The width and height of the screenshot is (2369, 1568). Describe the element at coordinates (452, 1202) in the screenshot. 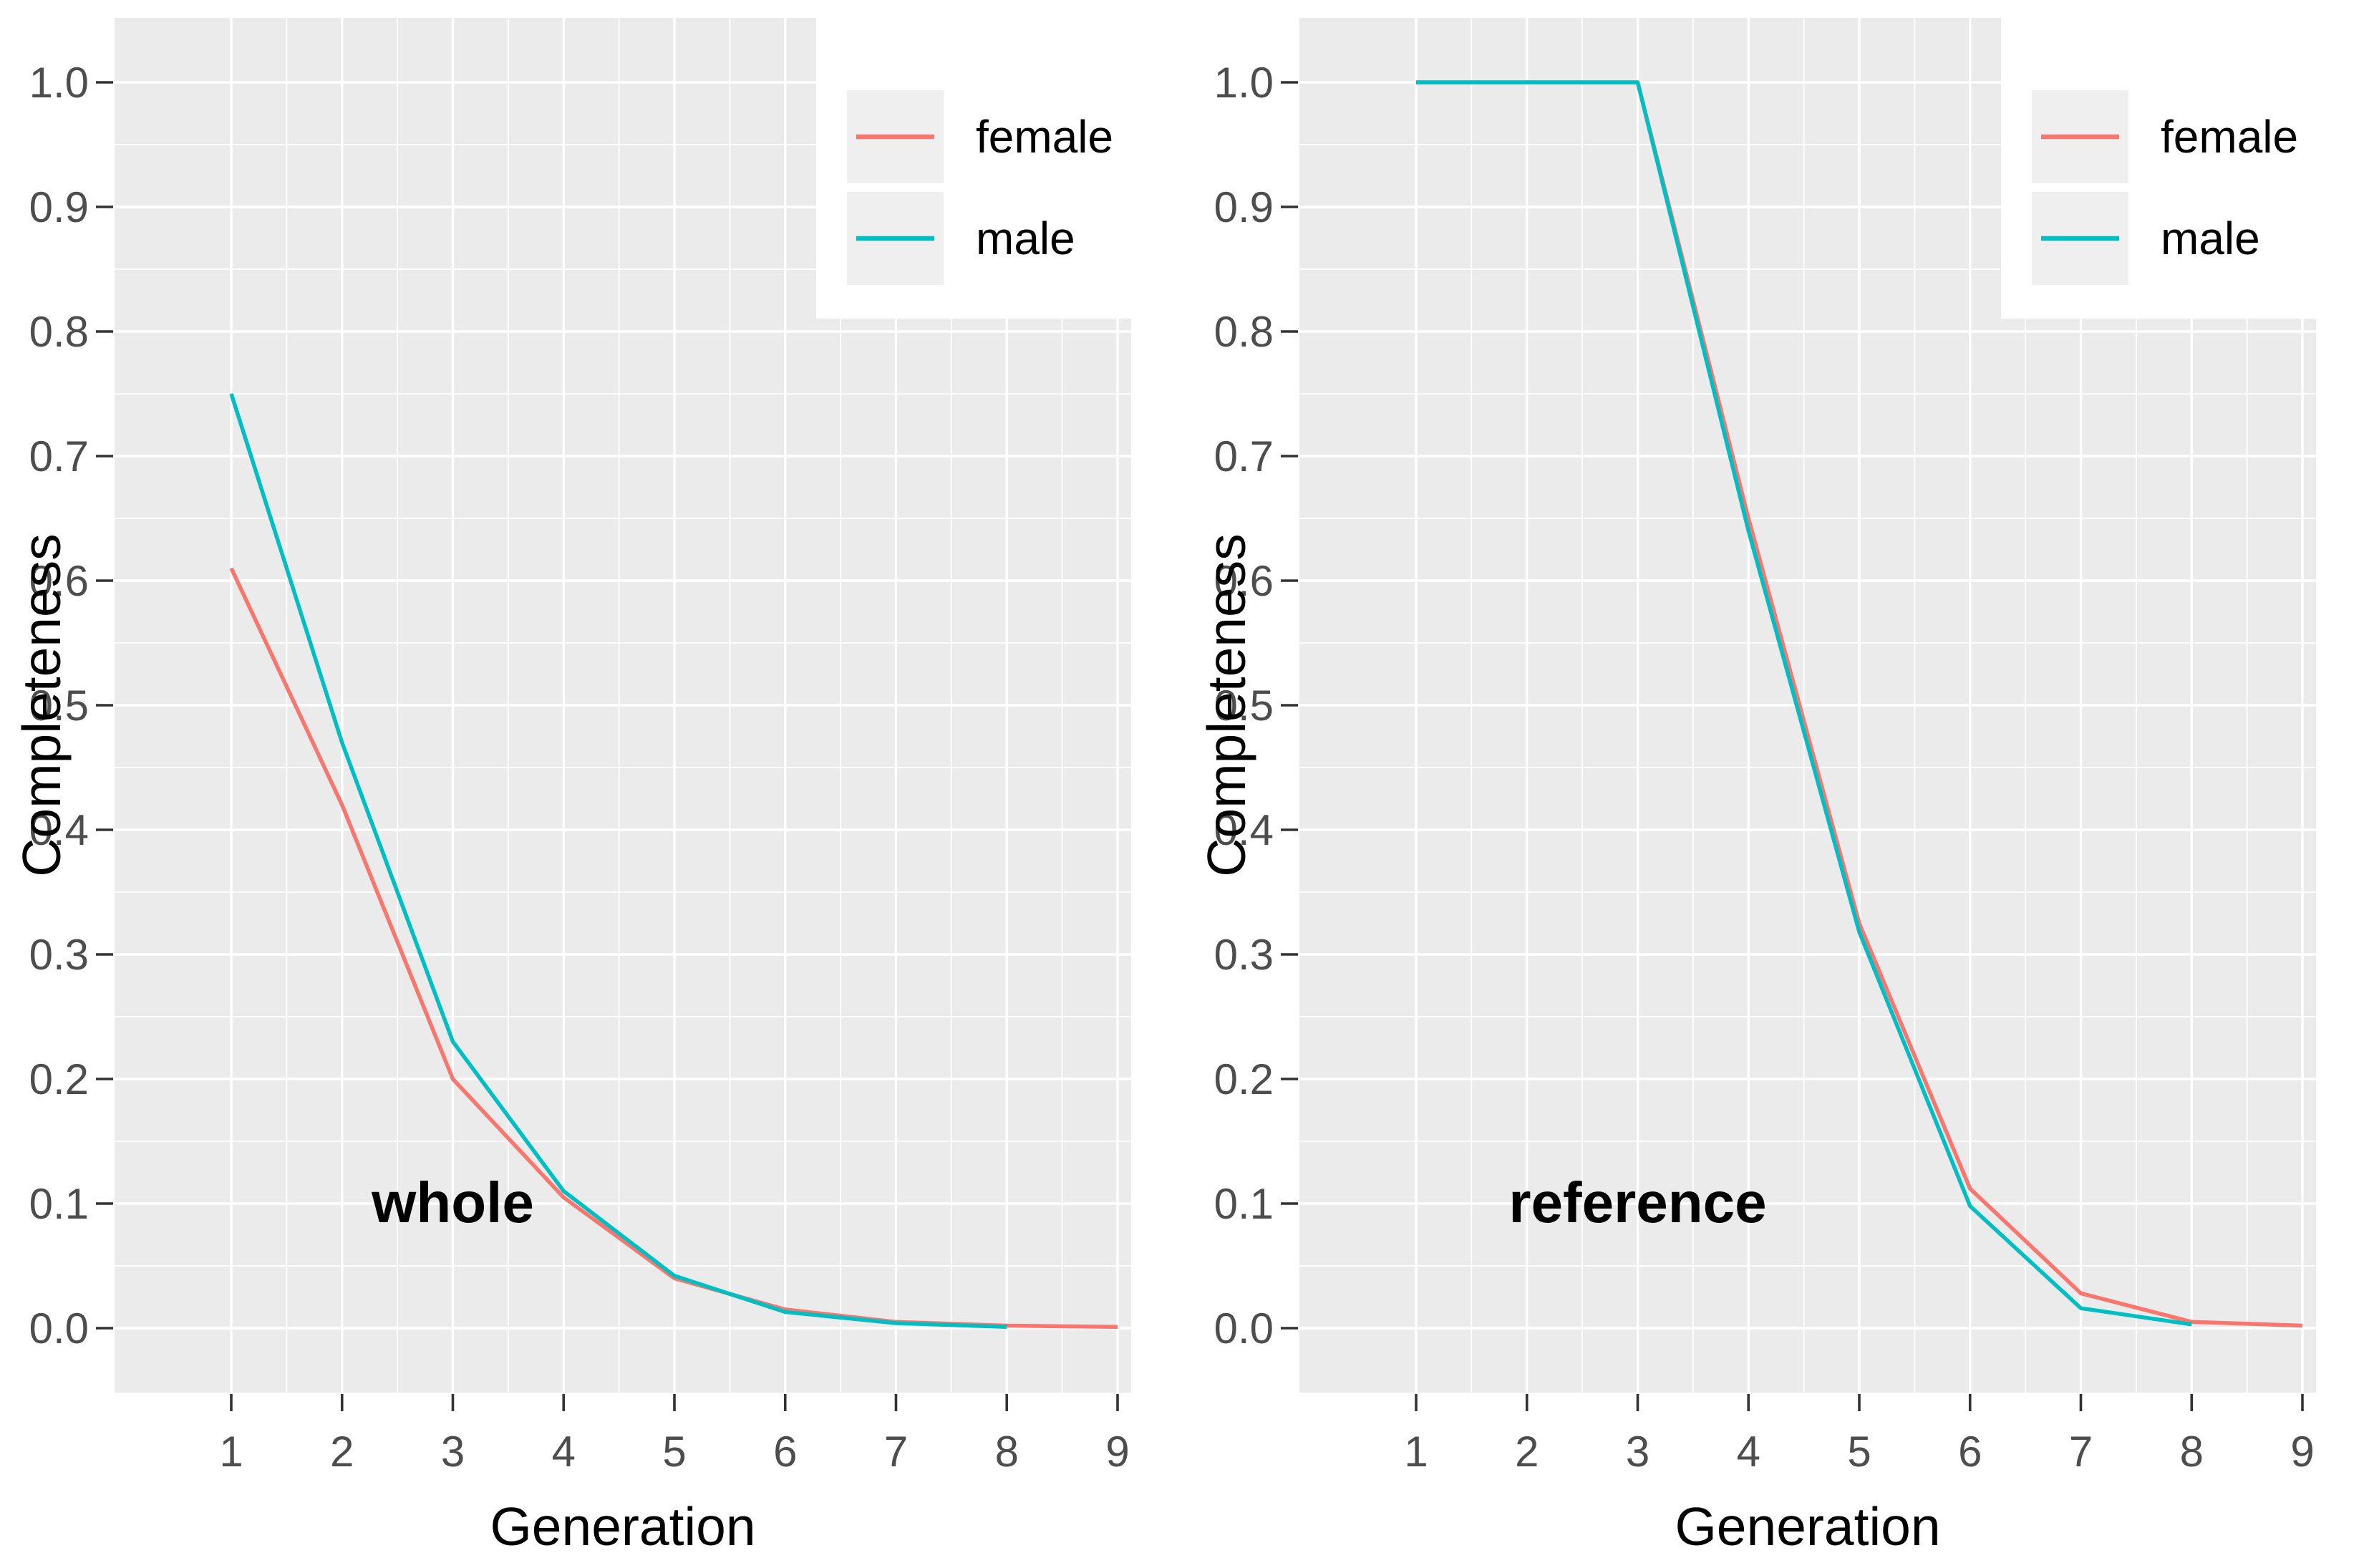

I see `panel-tag-label: whole` at that location.